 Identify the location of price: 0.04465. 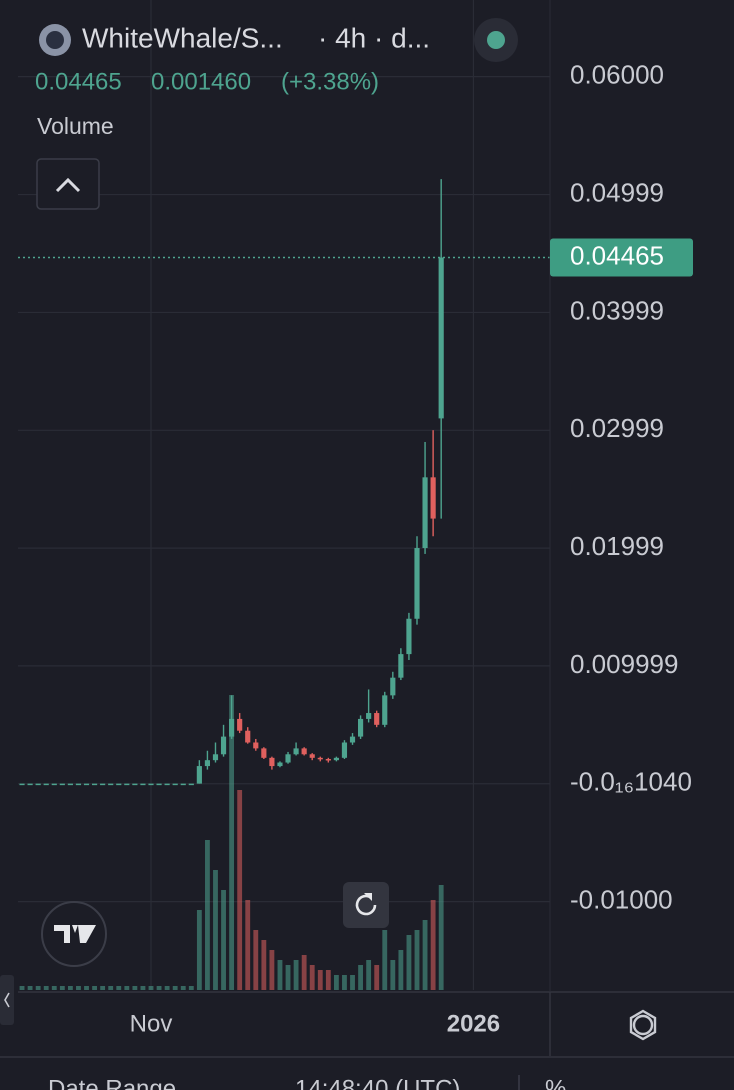
(78, 81).